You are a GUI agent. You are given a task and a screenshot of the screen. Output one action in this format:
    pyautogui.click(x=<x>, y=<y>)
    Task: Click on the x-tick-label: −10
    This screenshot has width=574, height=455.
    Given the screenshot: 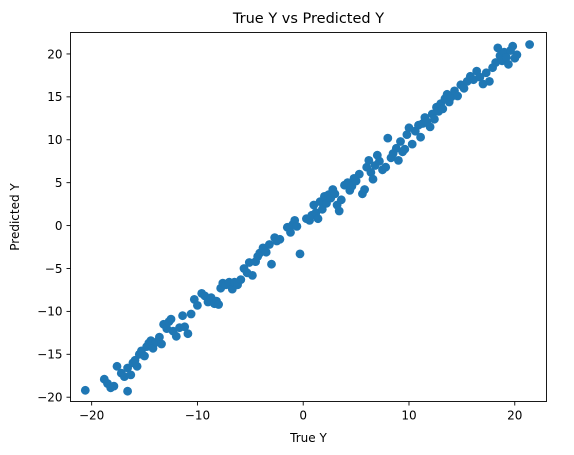 What is the action you would take?
    pyautogui.click(x=197, y=416)
    